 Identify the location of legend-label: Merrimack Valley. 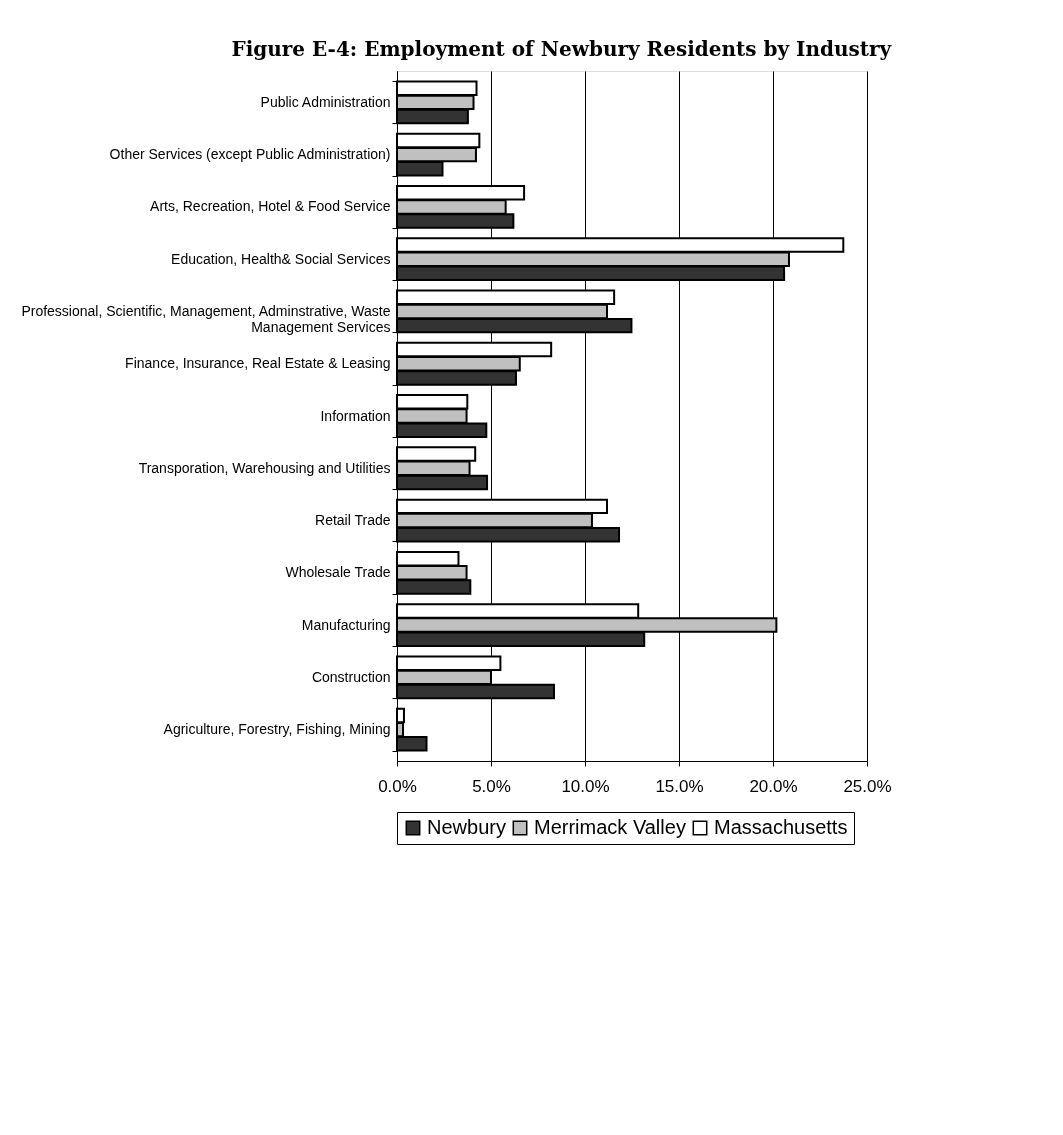
(610, 827).